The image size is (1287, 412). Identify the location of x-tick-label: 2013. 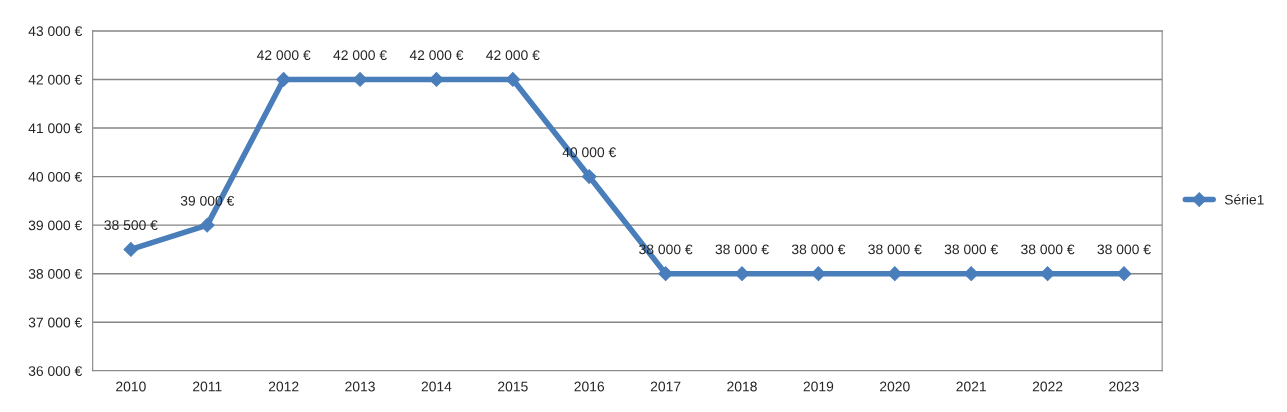
(360, 386).